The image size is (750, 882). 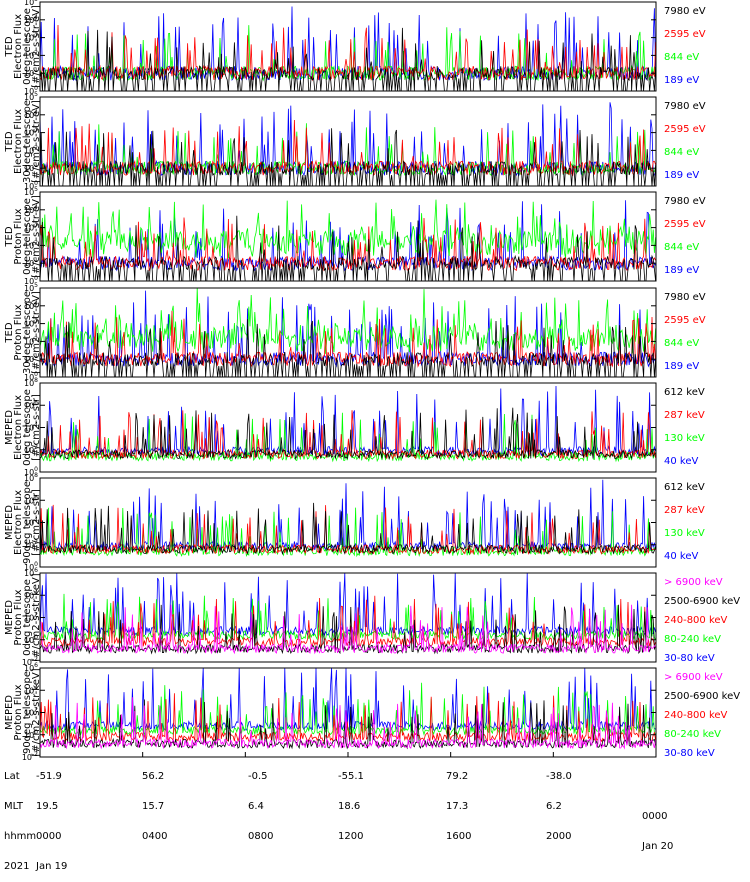 I want to click on xaxis-col-3: -55.1 18.6 1200, so click(x=351, y=812).